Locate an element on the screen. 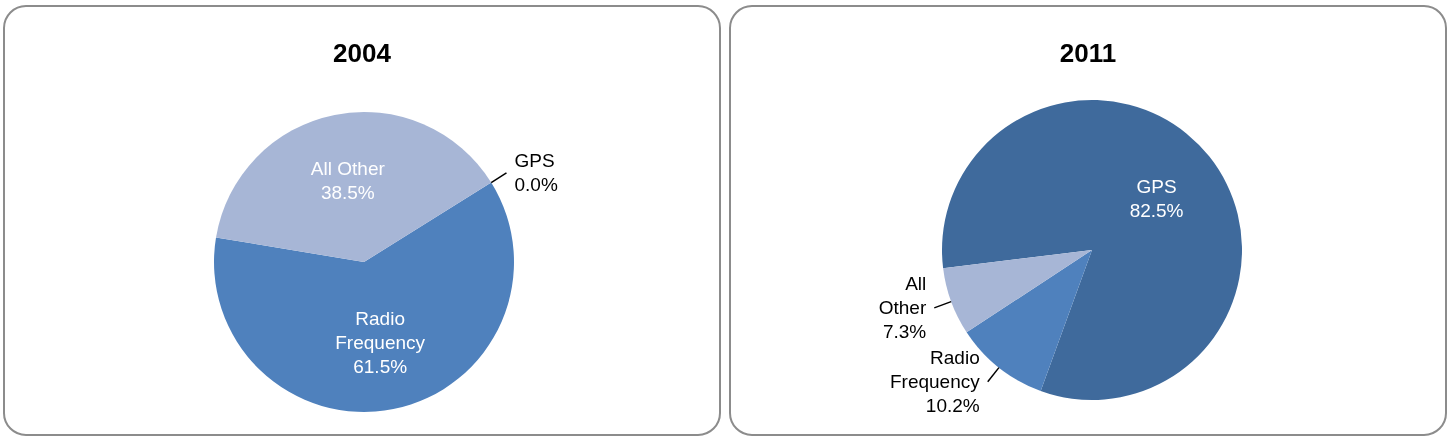 The height and width of the screenshot is (441, 1454). chart-title: 2004 is located at coordinates (362, 53).